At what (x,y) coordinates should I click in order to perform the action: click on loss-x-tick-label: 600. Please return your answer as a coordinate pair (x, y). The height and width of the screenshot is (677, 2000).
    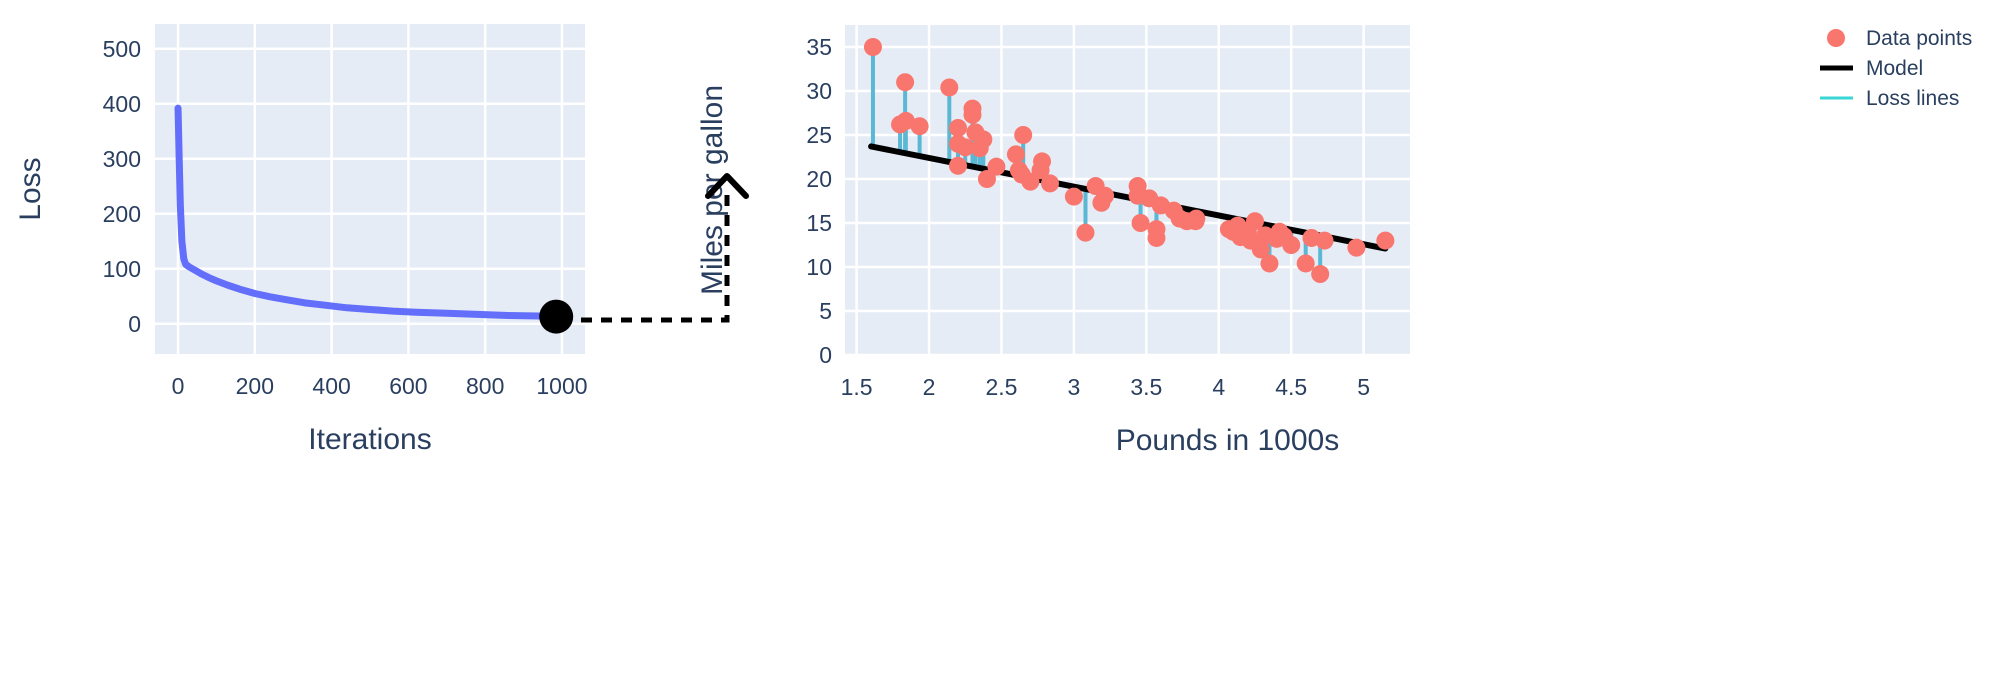
    Looking at the image, I should click on (408, 386).